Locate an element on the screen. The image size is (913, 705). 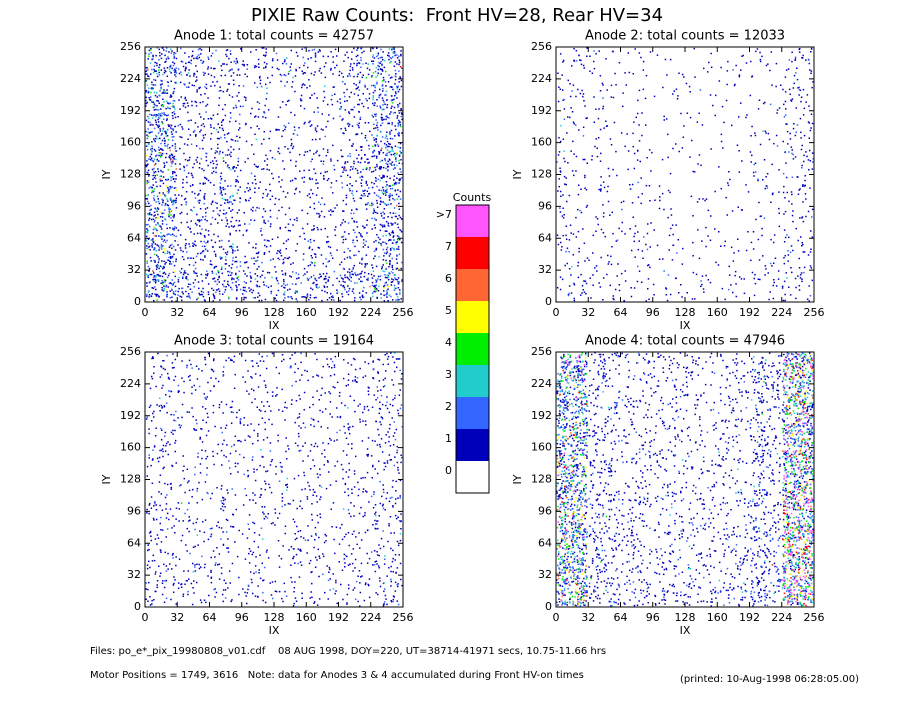
x-tick-label: 32 is located at coordinates (588, 312).